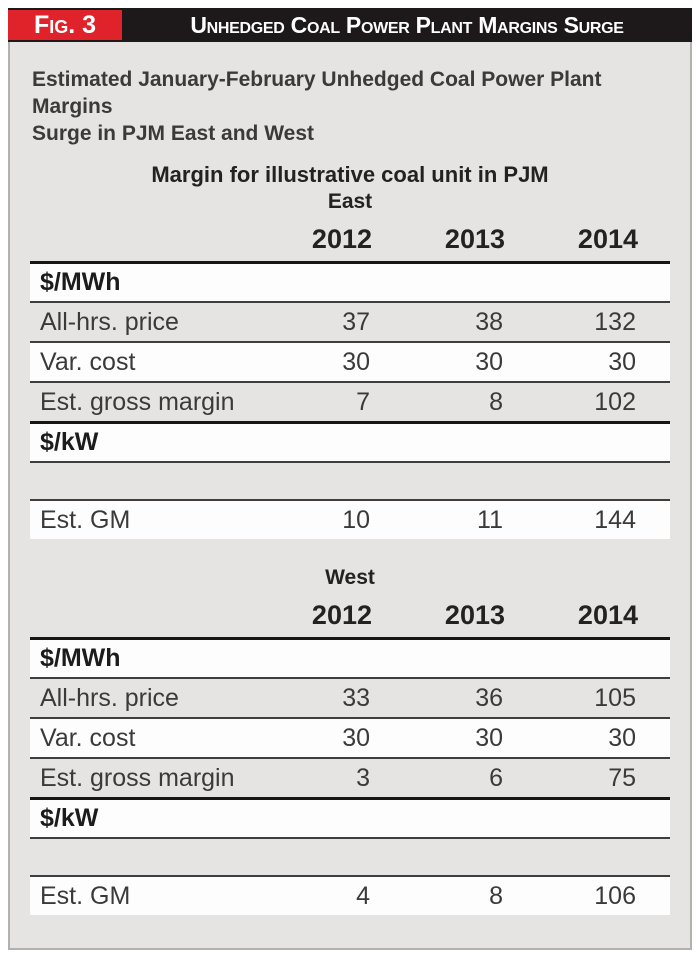 The width and height of the screenshot is (700, 956). What do you see at coordinates (490, 519) in the screenshot?
I see `cell-value: 11` at bounding box center [490, 519].